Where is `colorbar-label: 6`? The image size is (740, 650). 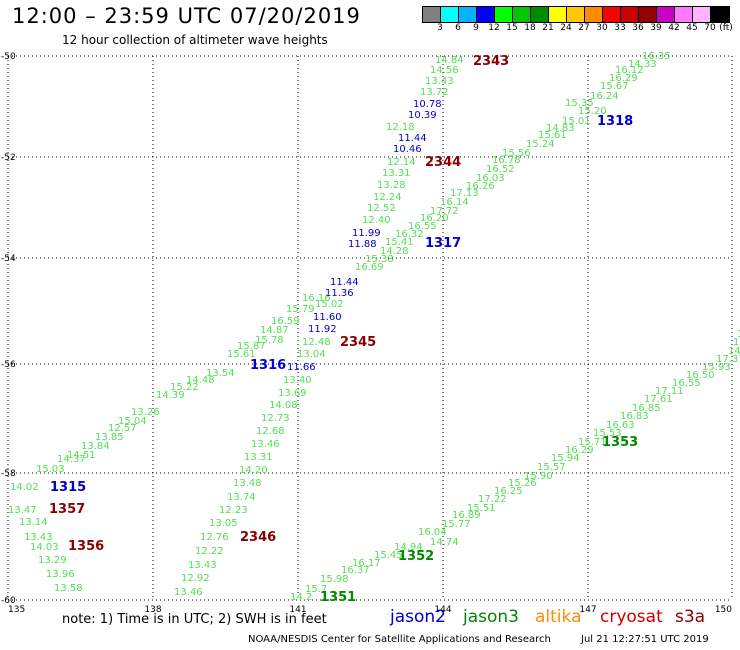
colorbar-label: 6 is located at coordinates (458, 28).